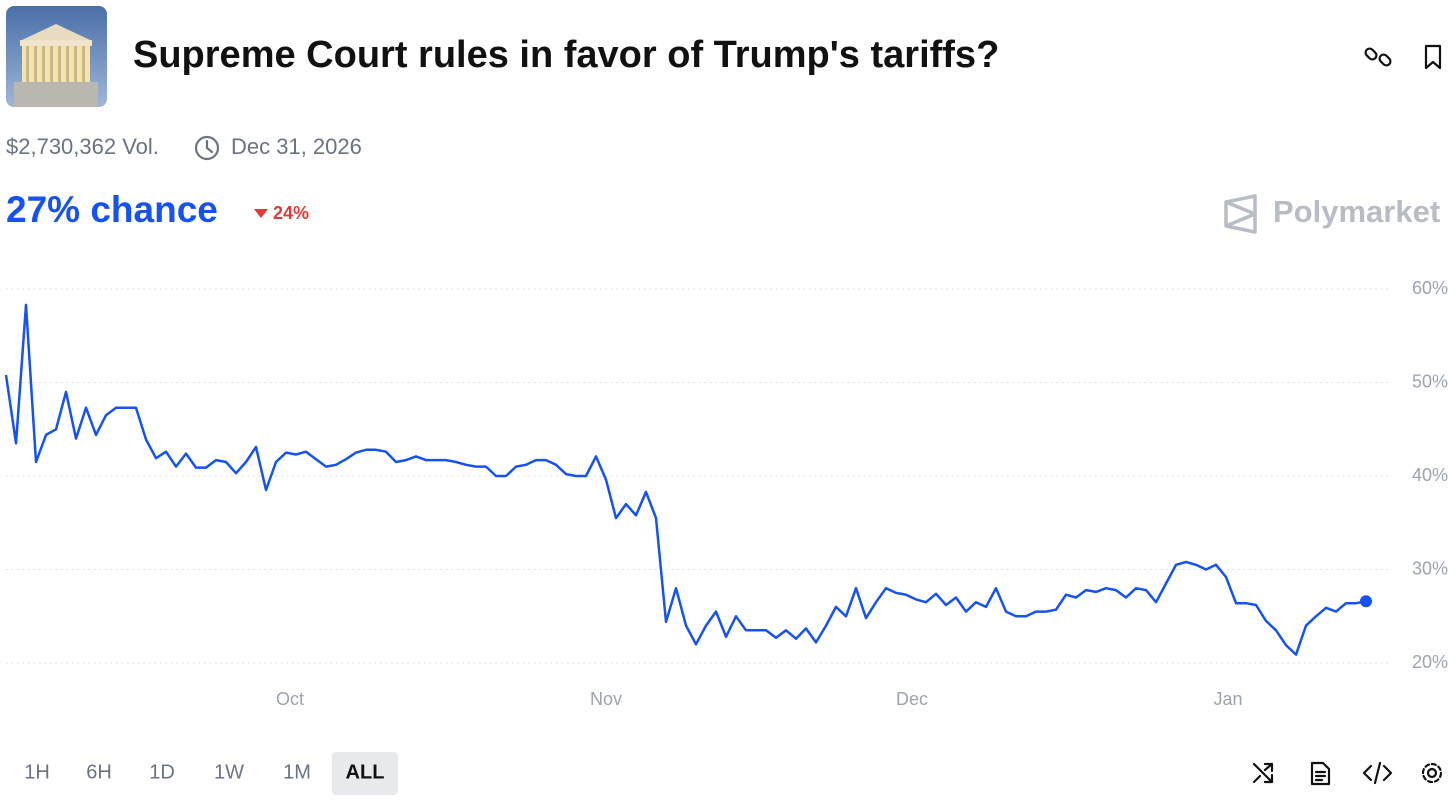 The height and width of the screenshot is (802, 1456). What do you see at coordinates (1433, 57) in the screenshot?
I see `bookmark-icon` at bounding box center [1433, 57].